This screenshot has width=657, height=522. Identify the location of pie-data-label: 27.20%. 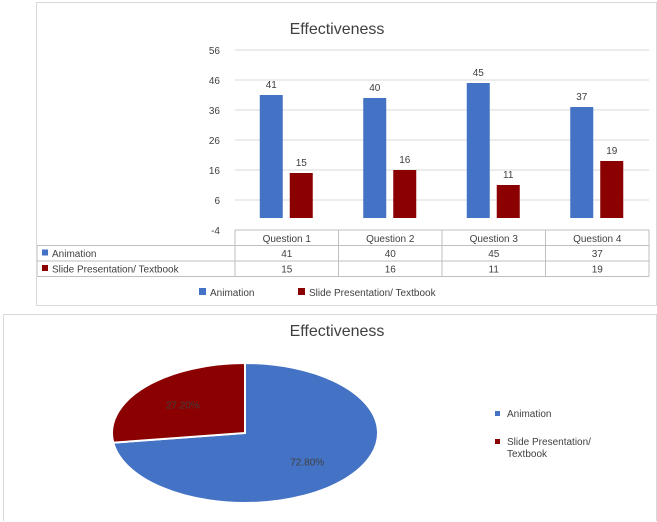
(183, 406).